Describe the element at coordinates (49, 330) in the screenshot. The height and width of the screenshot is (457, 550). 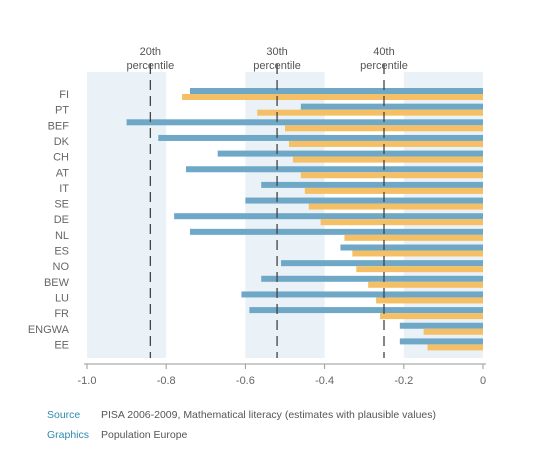
I see `category-label-engwa: ENGWA` at that location.